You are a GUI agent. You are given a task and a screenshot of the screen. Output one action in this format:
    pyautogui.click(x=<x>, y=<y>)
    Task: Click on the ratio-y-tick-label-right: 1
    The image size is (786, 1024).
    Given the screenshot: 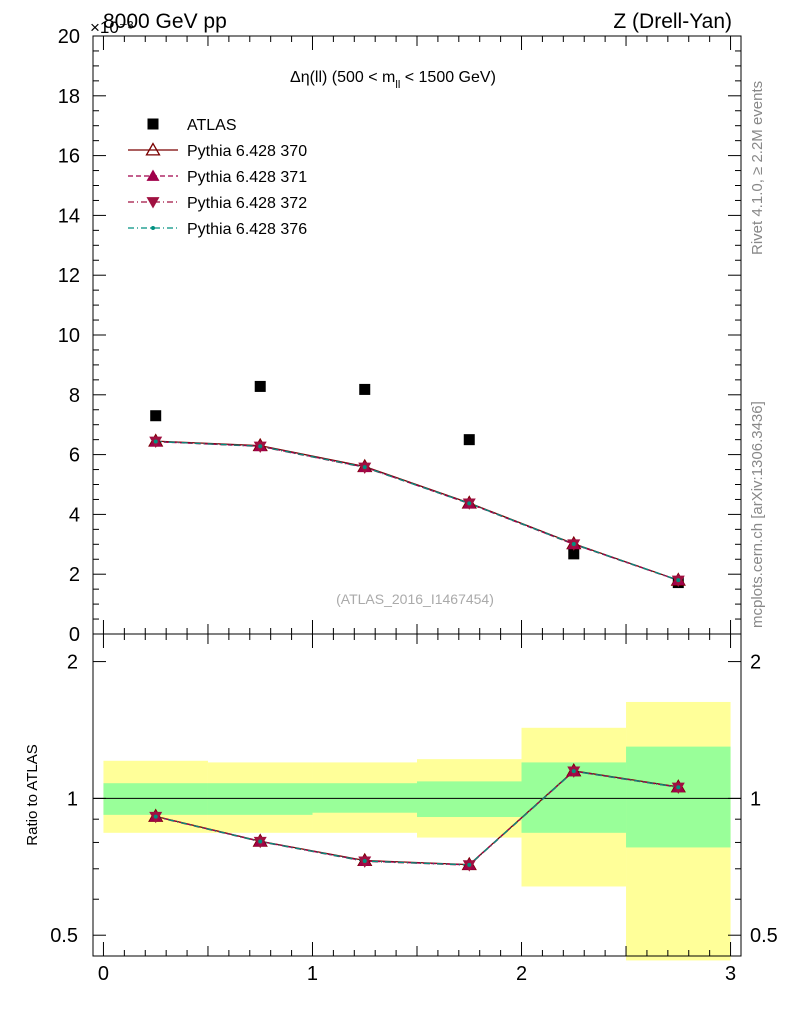 What is the action you would take?
    pyautogui.click(x=755, y=799)
    